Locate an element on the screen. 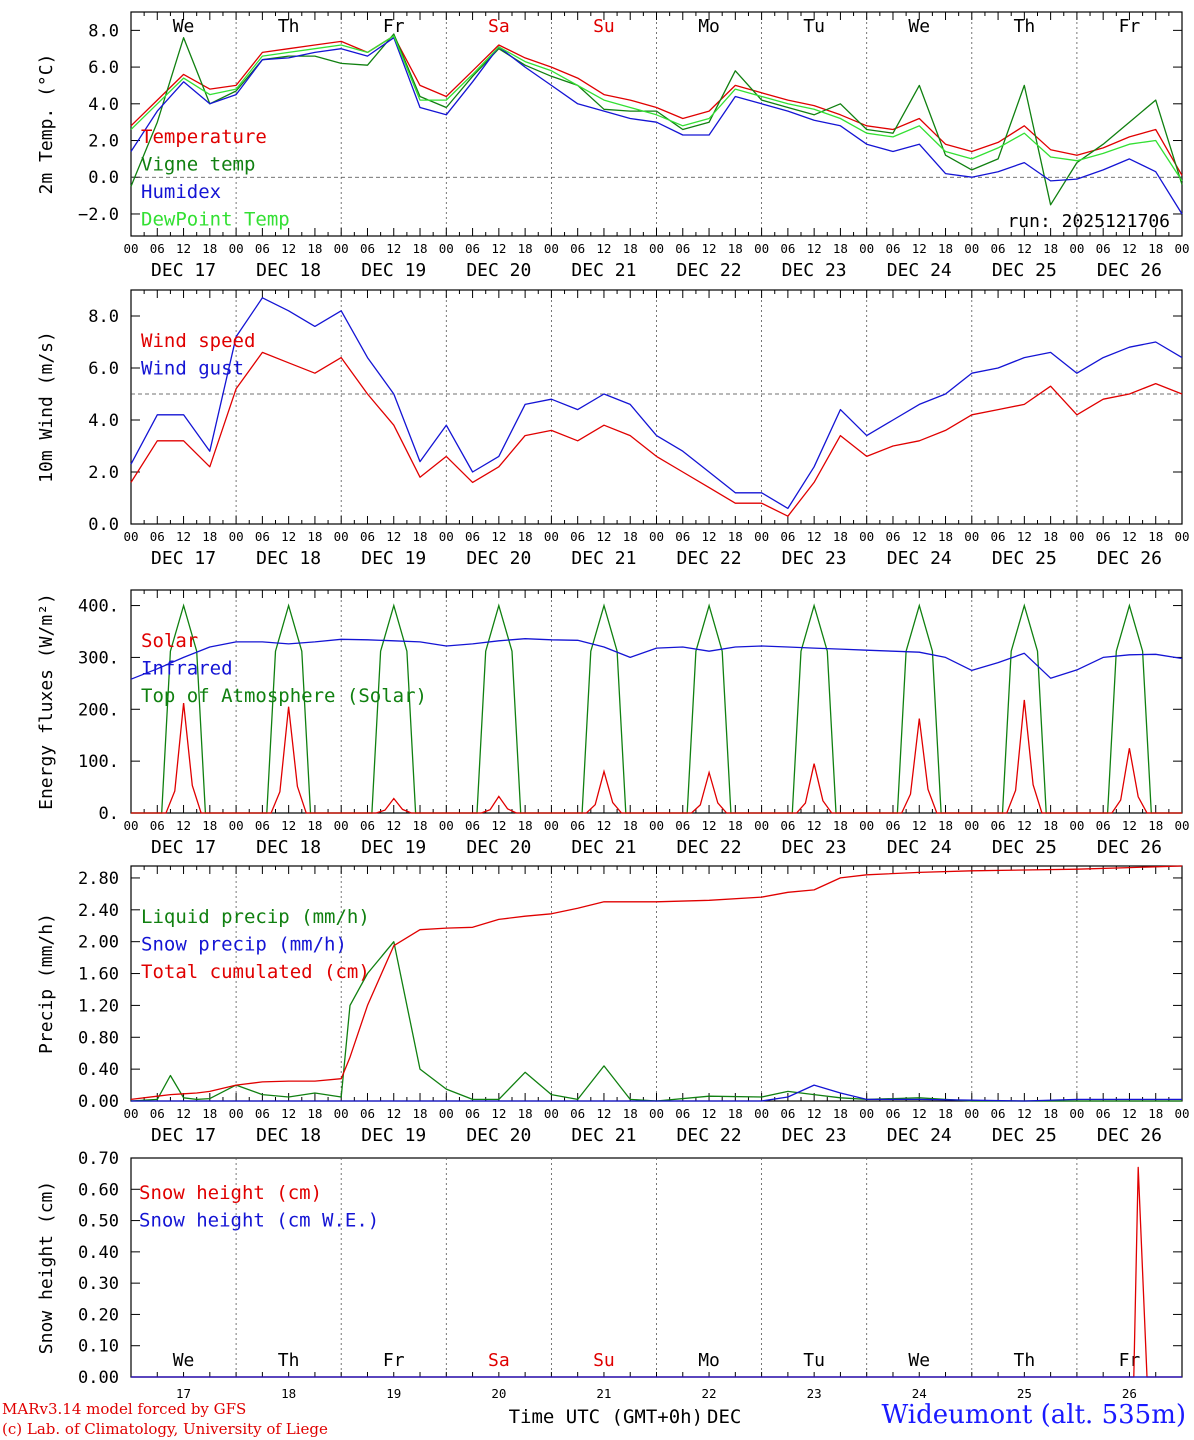 Image resolution: width=1194 pixels, height=1440 pixels. day-number-label: 19 is located at coordinates (393, 1393).